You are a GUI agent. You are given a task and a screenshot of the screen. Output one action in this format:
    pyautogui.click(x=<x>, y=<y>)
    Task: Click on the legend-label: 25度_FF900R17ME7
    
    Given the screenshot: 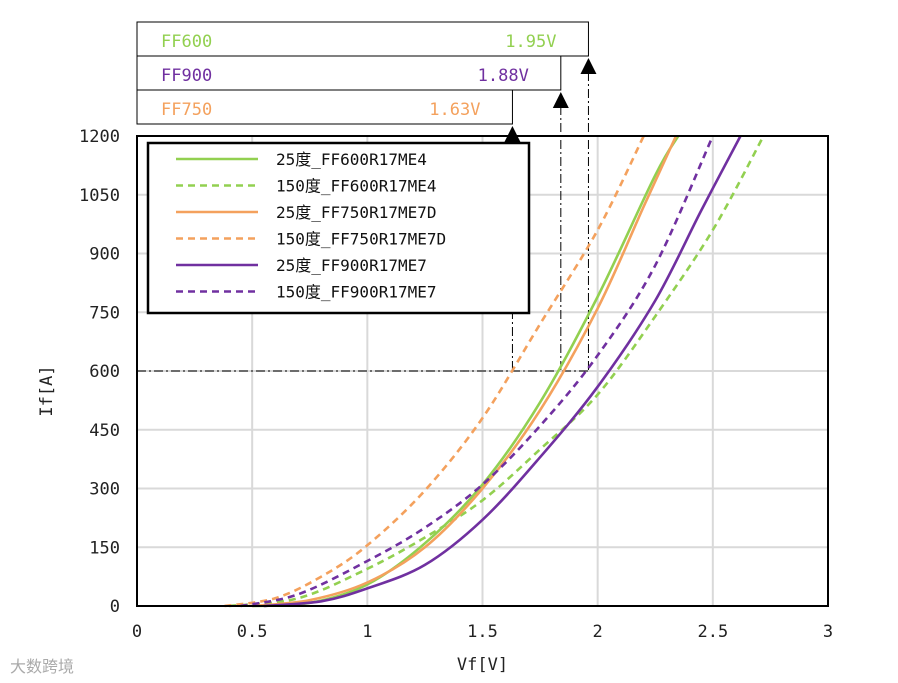 What is the action you would take?
    pyautogui.click(x=351, y=265)
    